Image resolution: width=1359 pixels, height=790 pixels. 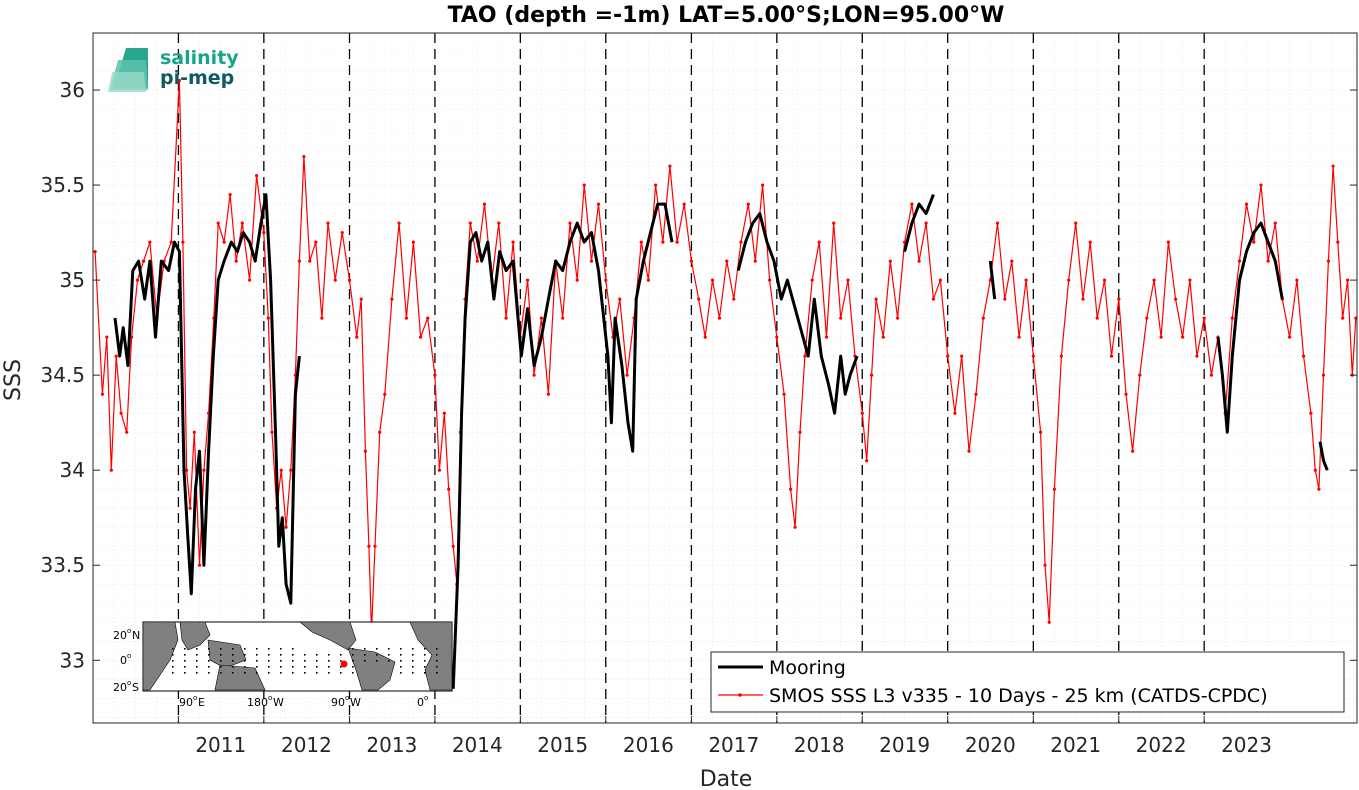 I want to click on map-lon-deg-90w: o, so click(x=347, y=698).